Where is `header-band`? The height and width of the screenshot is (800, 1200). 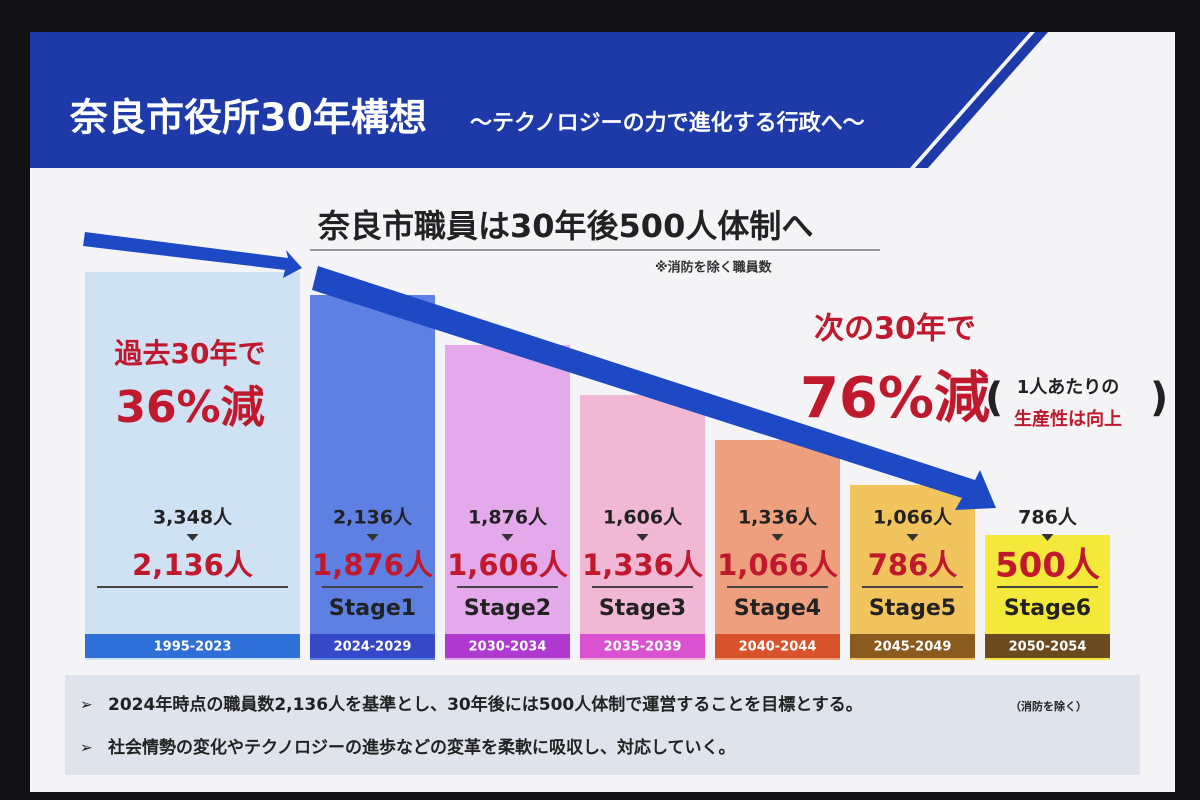
header-band is located at coordinates (530, 100).